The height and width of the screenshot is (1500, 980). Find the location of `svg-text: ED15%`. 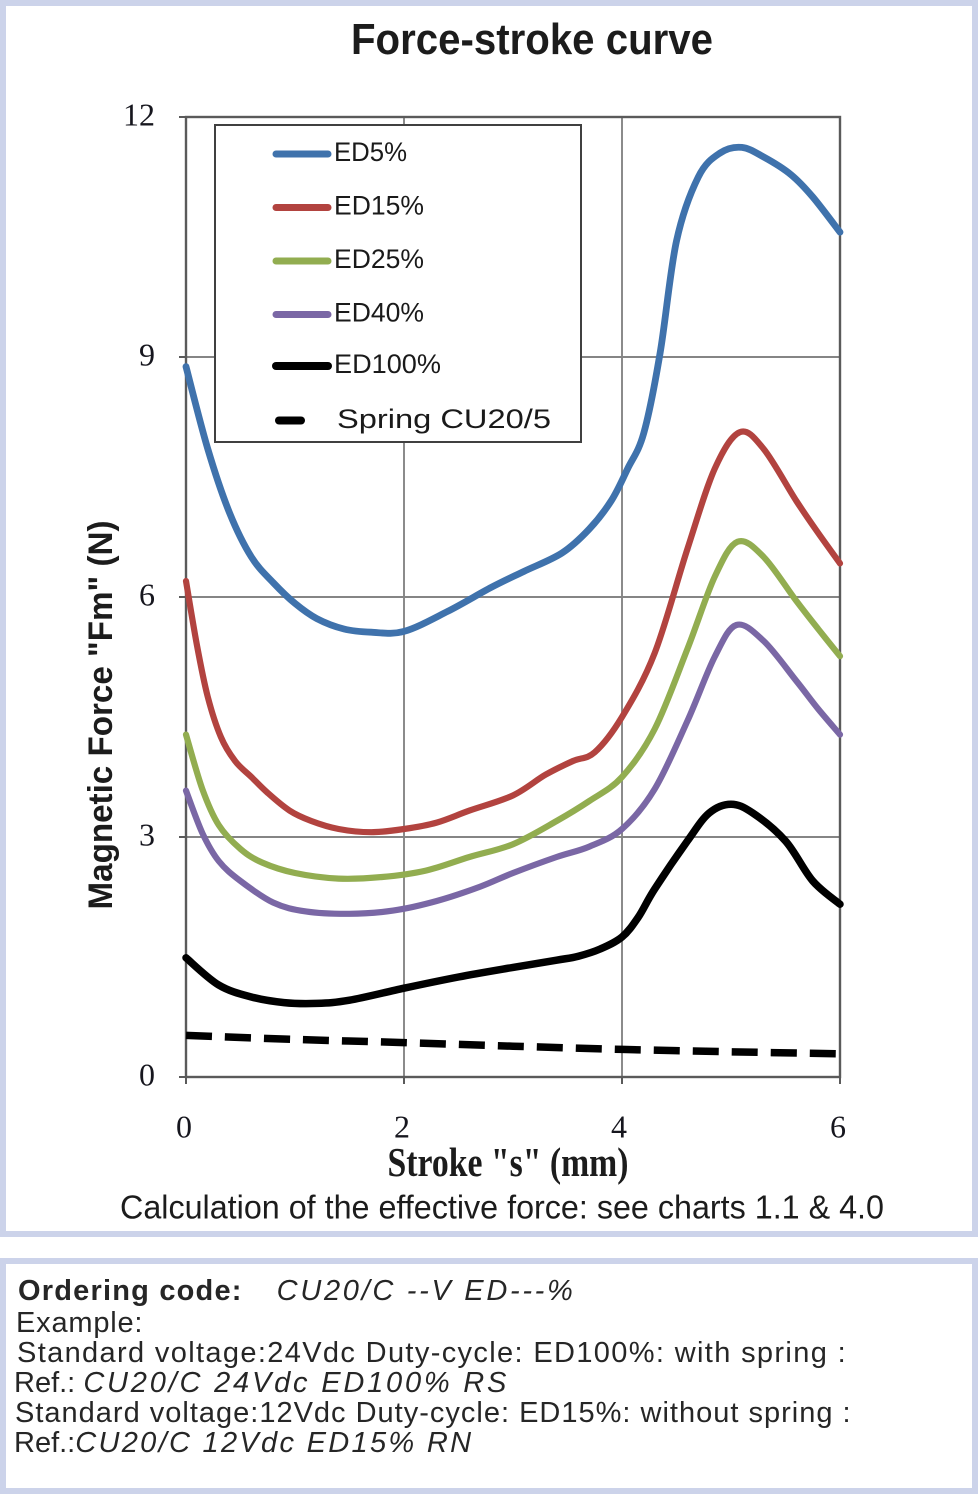

svg-text: ED15% is located at coordinates (379, 206).